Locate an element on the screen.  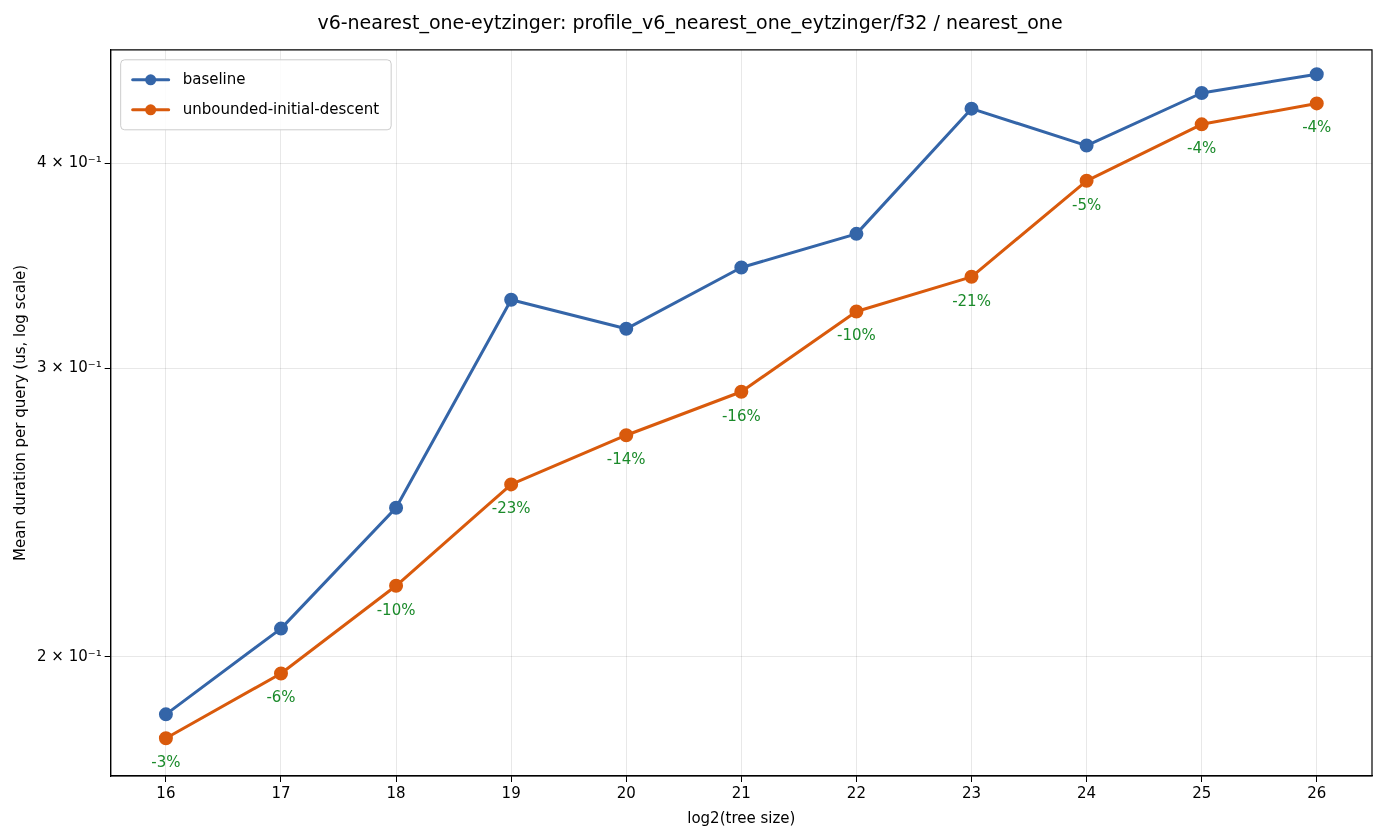
x-tick-label: 18 is located at coordinates (396, 792).